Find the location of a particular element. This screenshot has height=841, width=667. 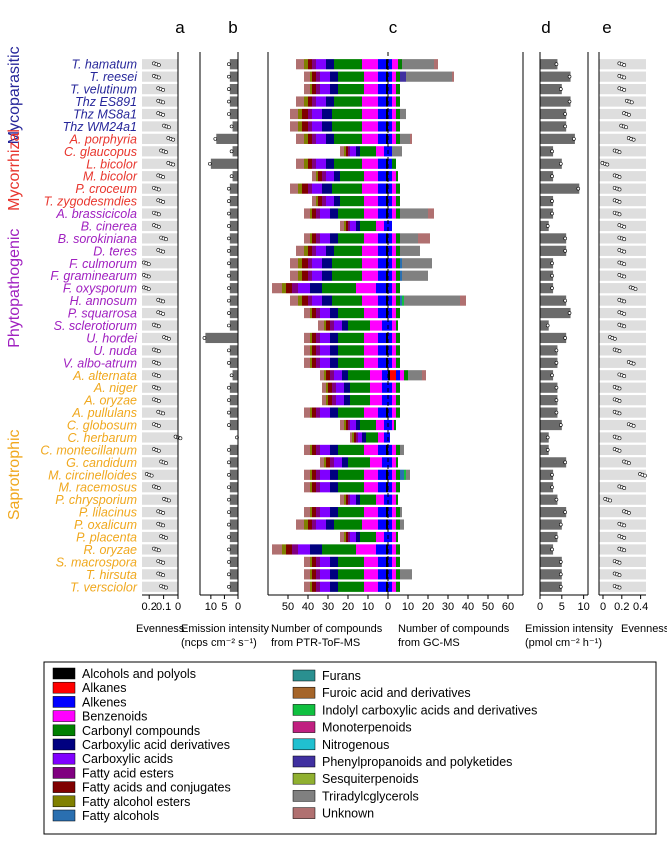

species-label: B. cinerea is located at coordinates (109, 226).